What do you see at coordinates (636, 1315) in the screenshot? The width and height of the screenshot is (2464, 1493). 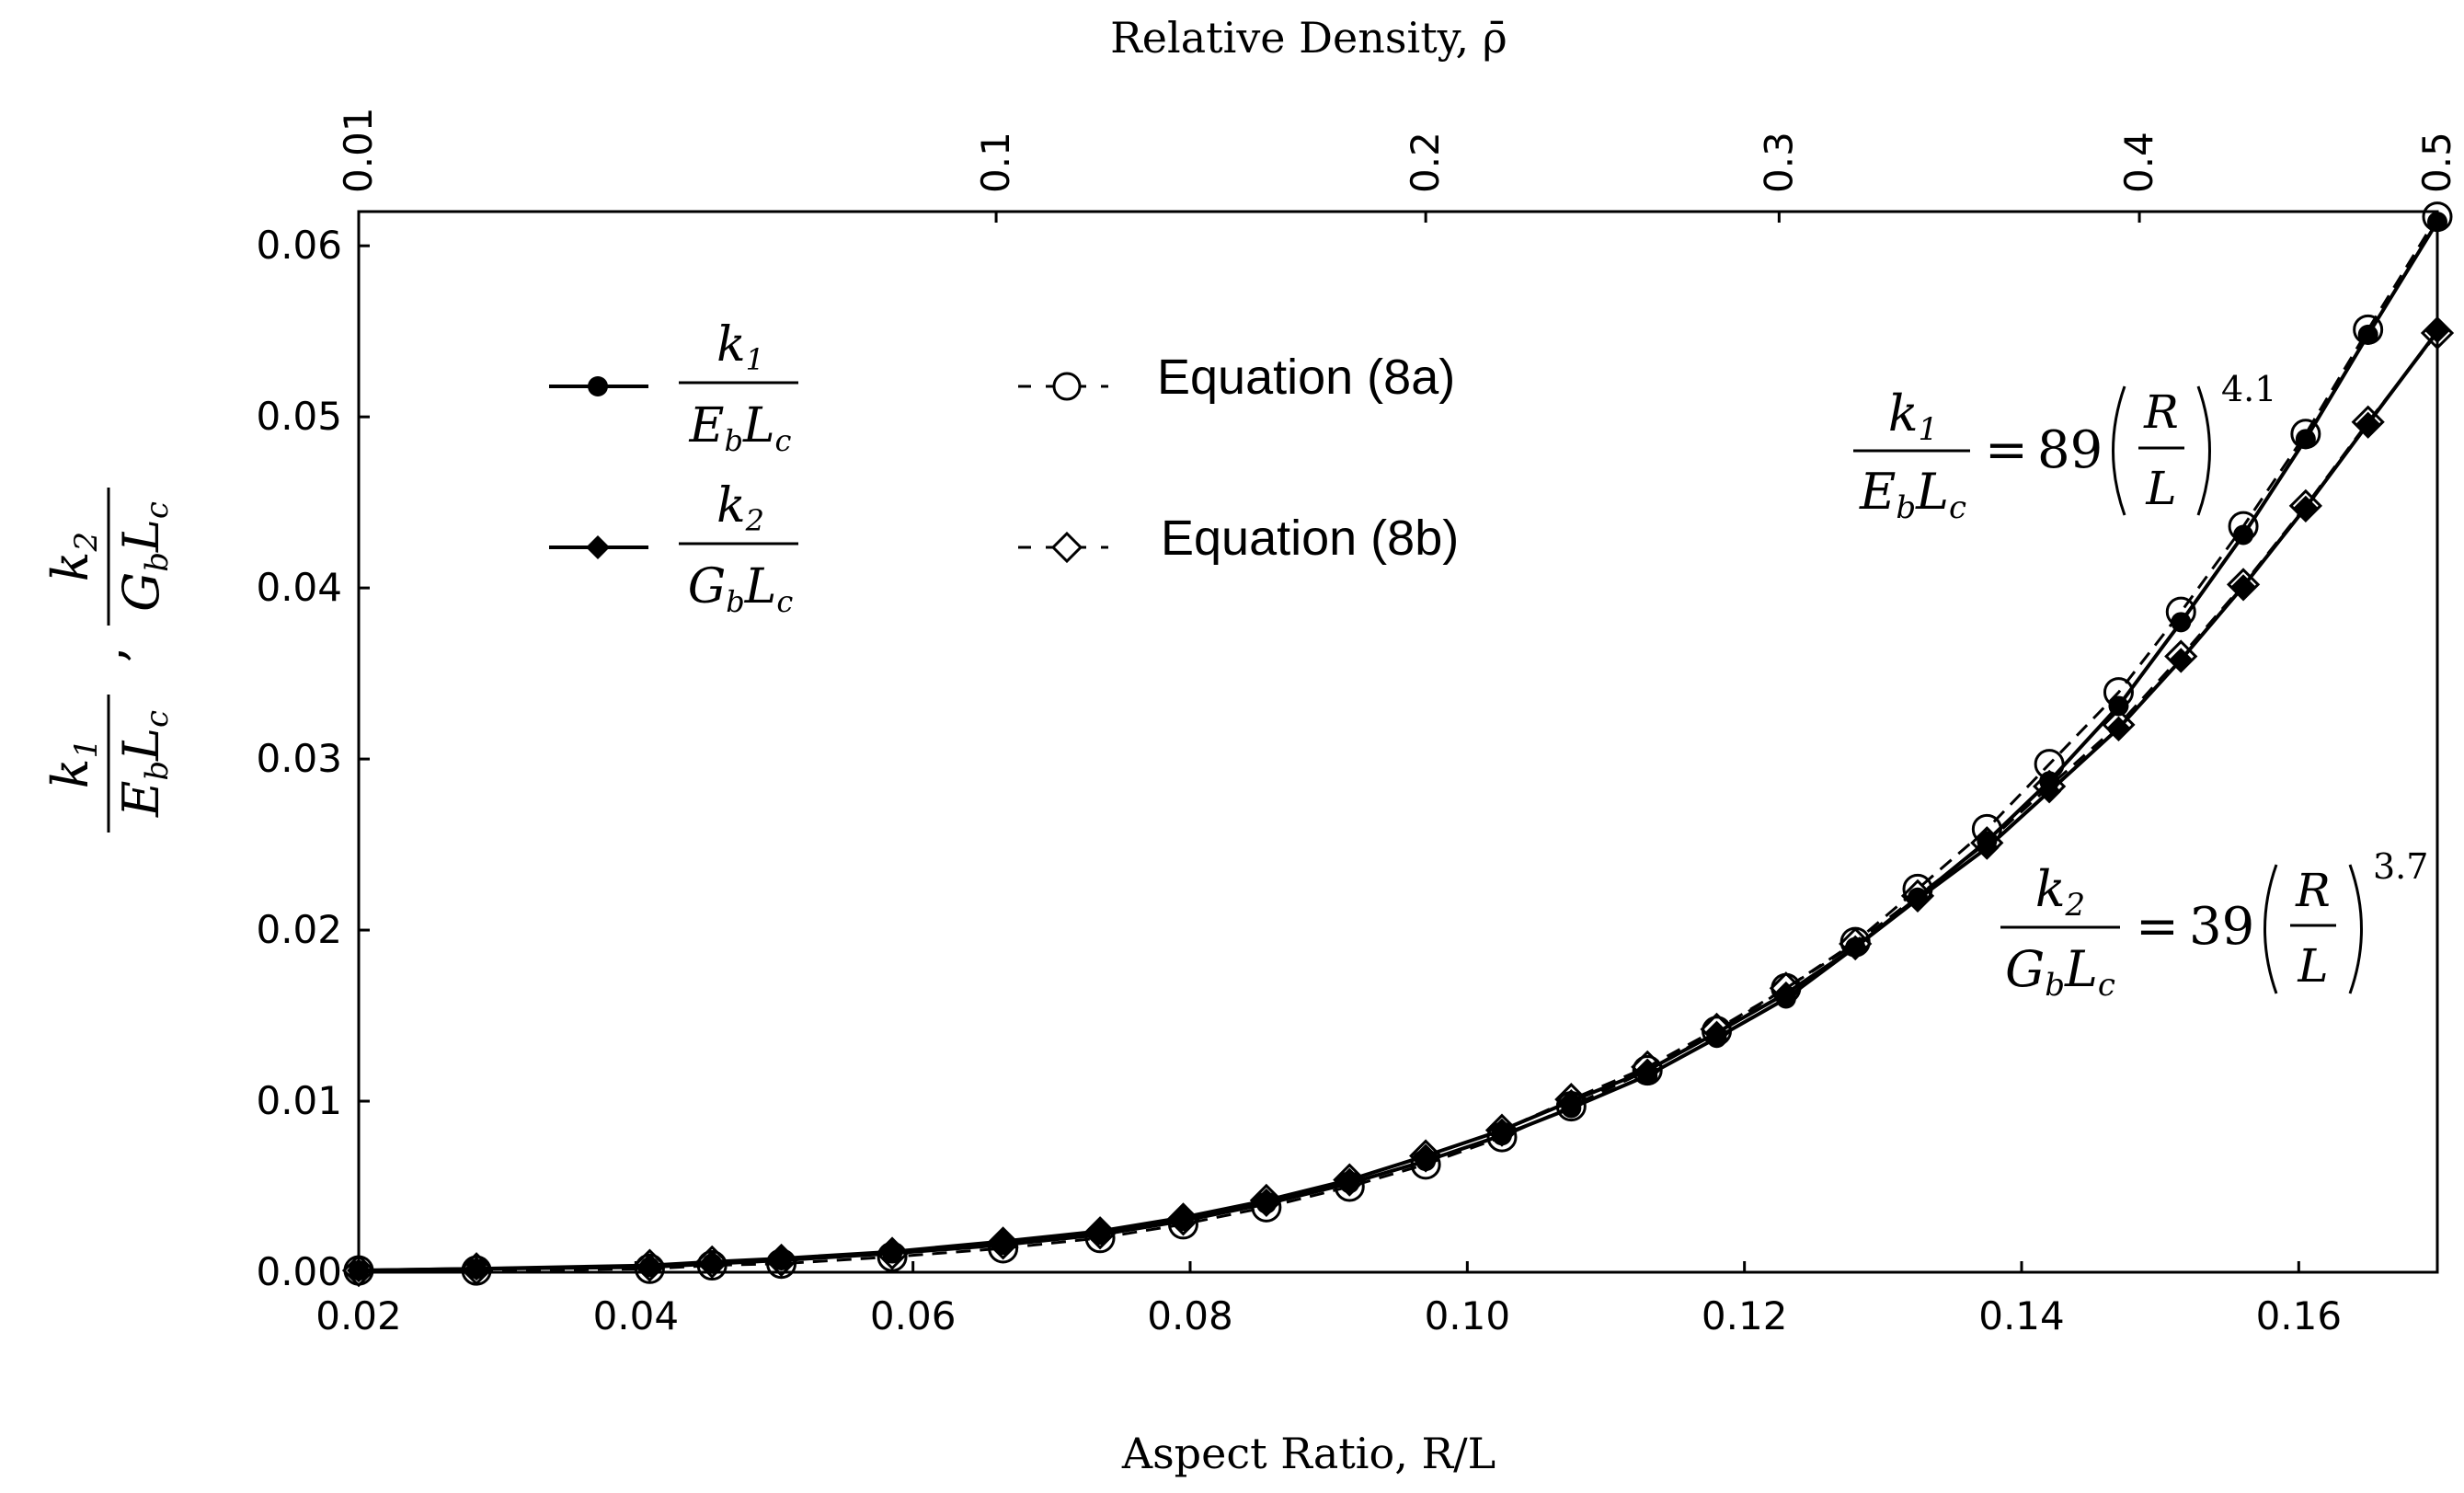 I see `x-tick-label: 0.04` at bounding box center [636, 1315].